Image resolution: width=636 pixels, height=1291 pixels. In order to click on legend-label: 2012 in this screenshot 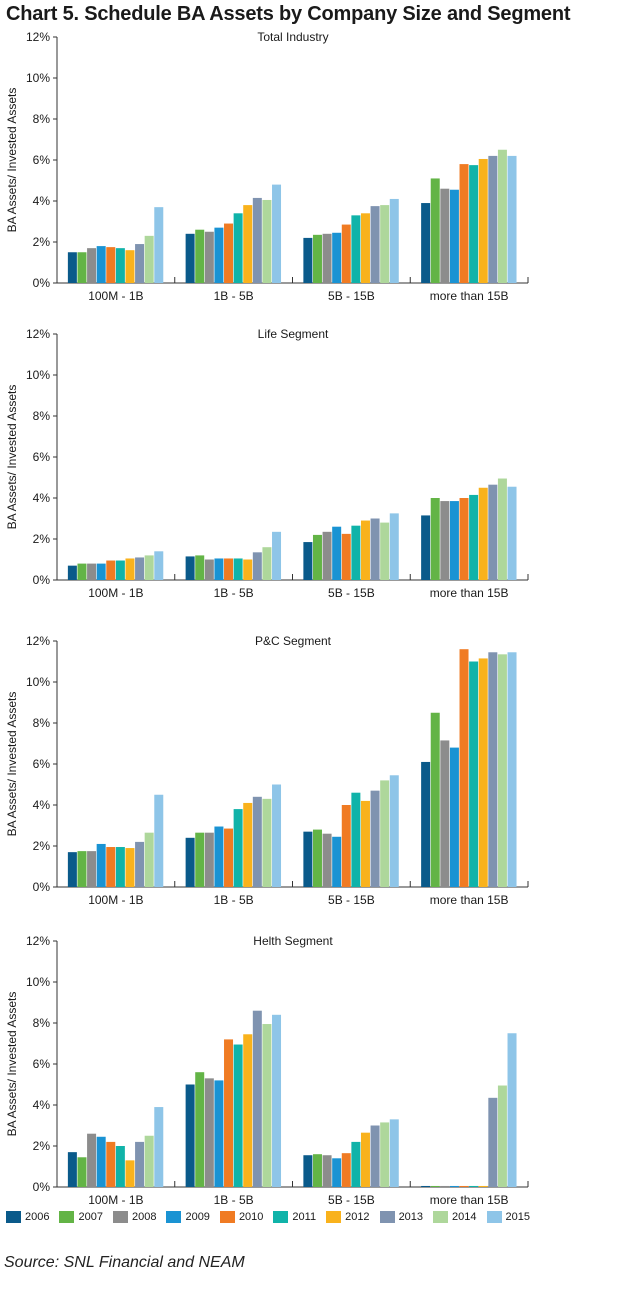, I will do `click(357, 1217)`.